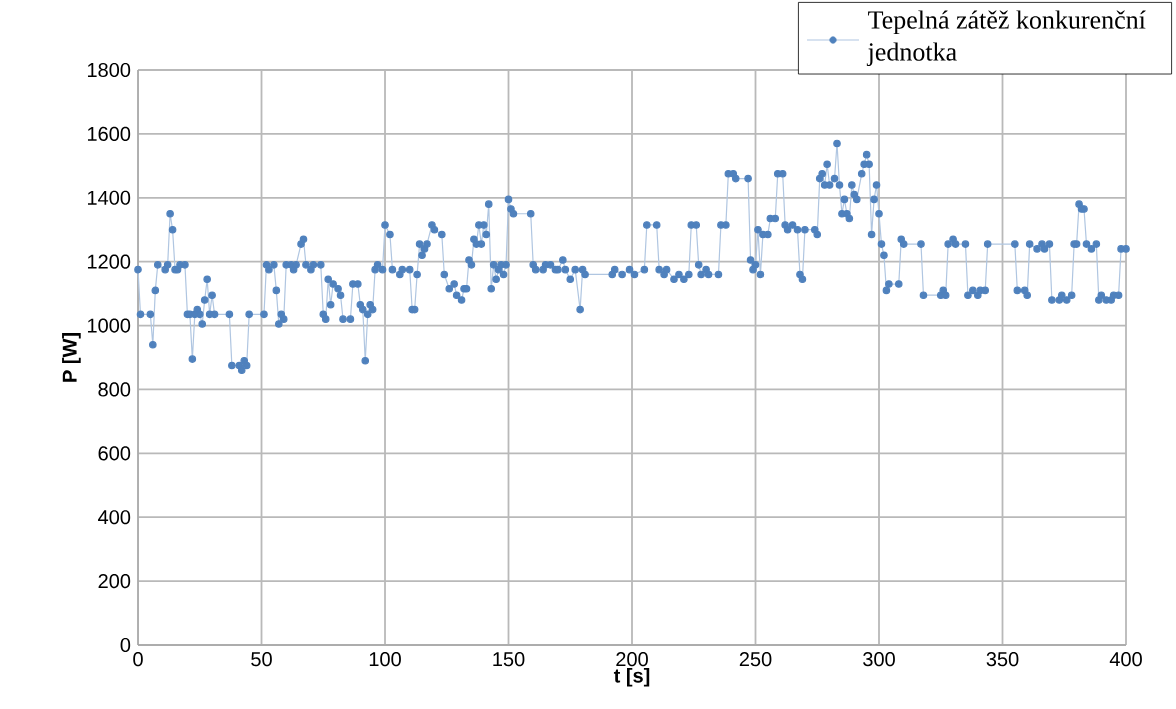 The image size is (1176, 709). I want to click on x-tick-label: 400, so click(1125, 659).